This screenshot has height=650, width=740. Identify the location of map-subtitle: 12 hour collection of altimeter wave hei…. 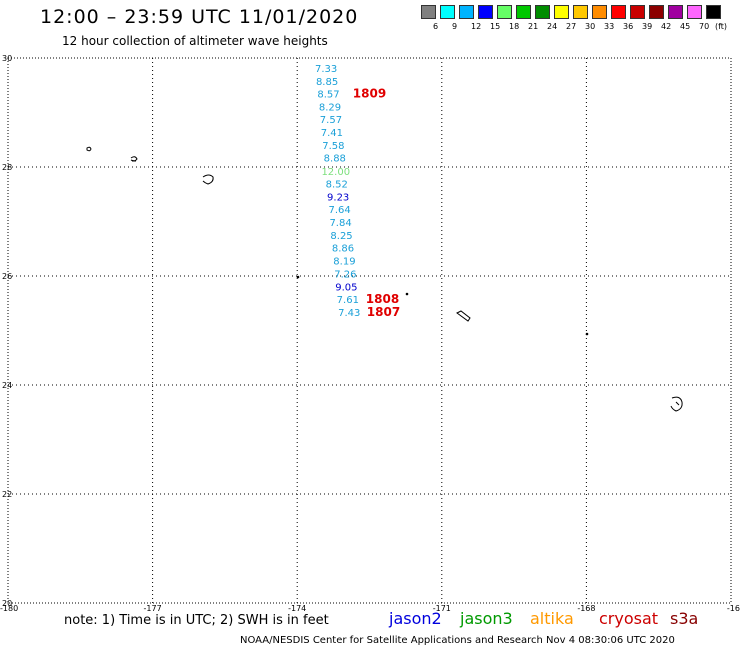
(195, 41).